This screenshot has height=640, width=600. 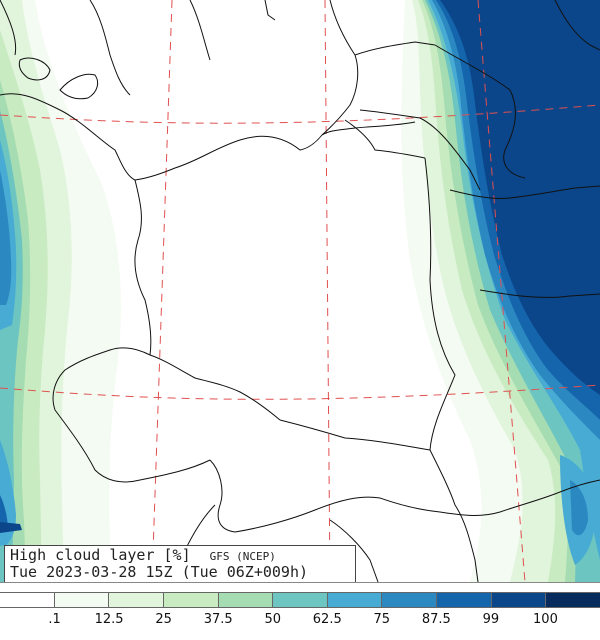 I want to click on colorbar-labels: .1 12.5 25 37.5 50 62.5 75 87.5 99 100, so click(x=300, y=622).